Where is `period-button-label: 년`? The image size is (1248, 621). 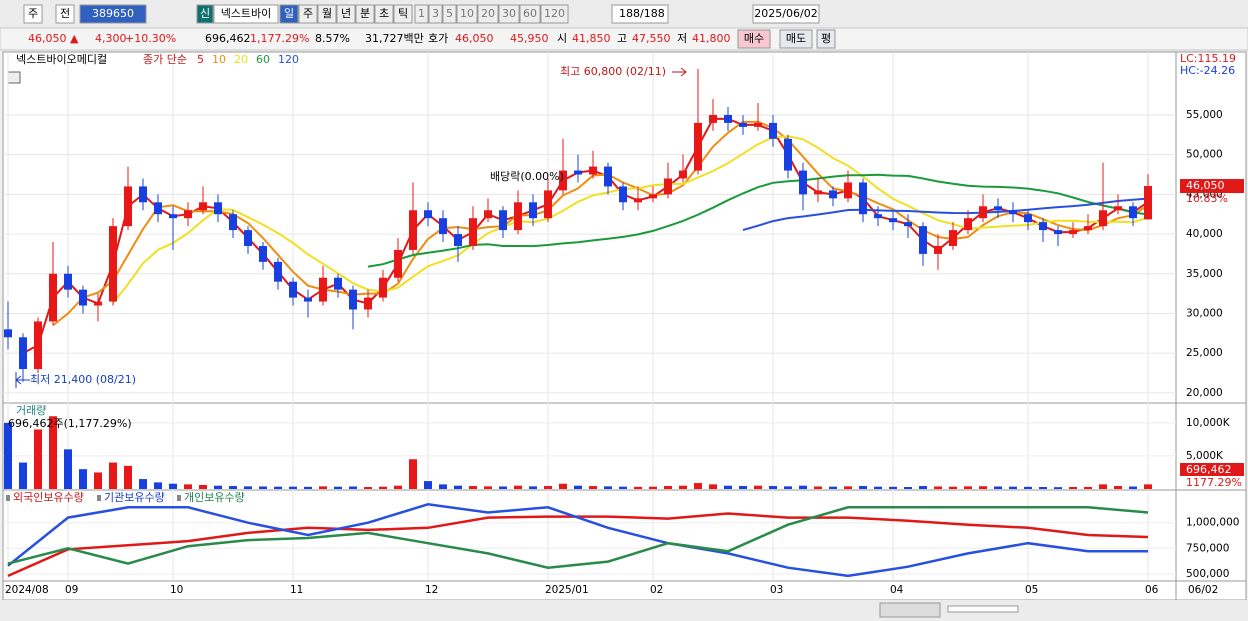
period-button-label: 년 is located at coordinates (346, 13).